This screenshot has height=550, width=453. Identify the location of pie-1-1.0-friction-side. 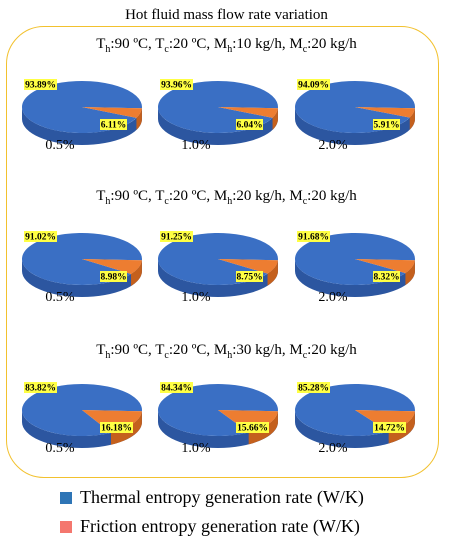
(275, 119).